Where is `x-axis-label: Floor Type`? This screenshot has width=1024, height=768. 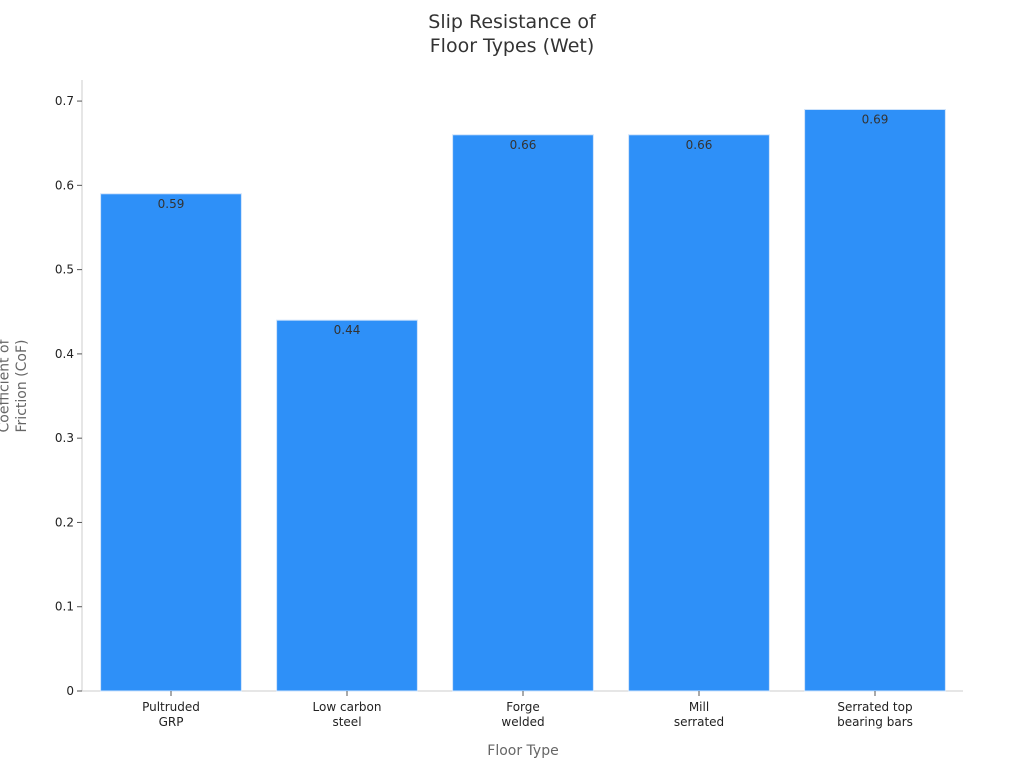 x-axis-label: Floor Type is located at coordinates (522, 751).